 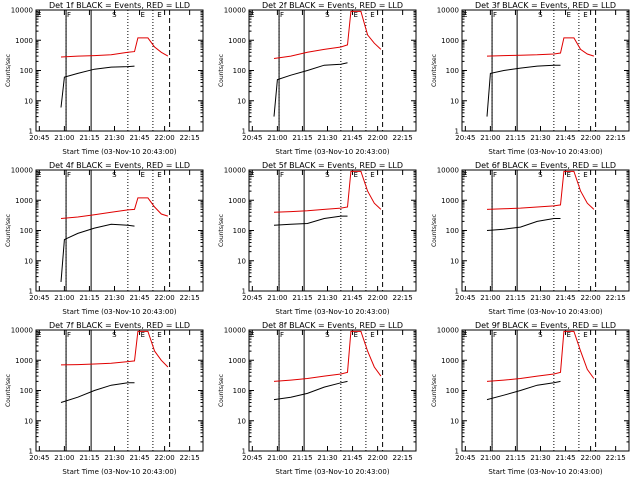 What do you see at coordinates (545, 325) in the screenshot?
I see `chart-title: Det 9f BLACK = Events, RED = LLD` at bounding box center [545, 325].